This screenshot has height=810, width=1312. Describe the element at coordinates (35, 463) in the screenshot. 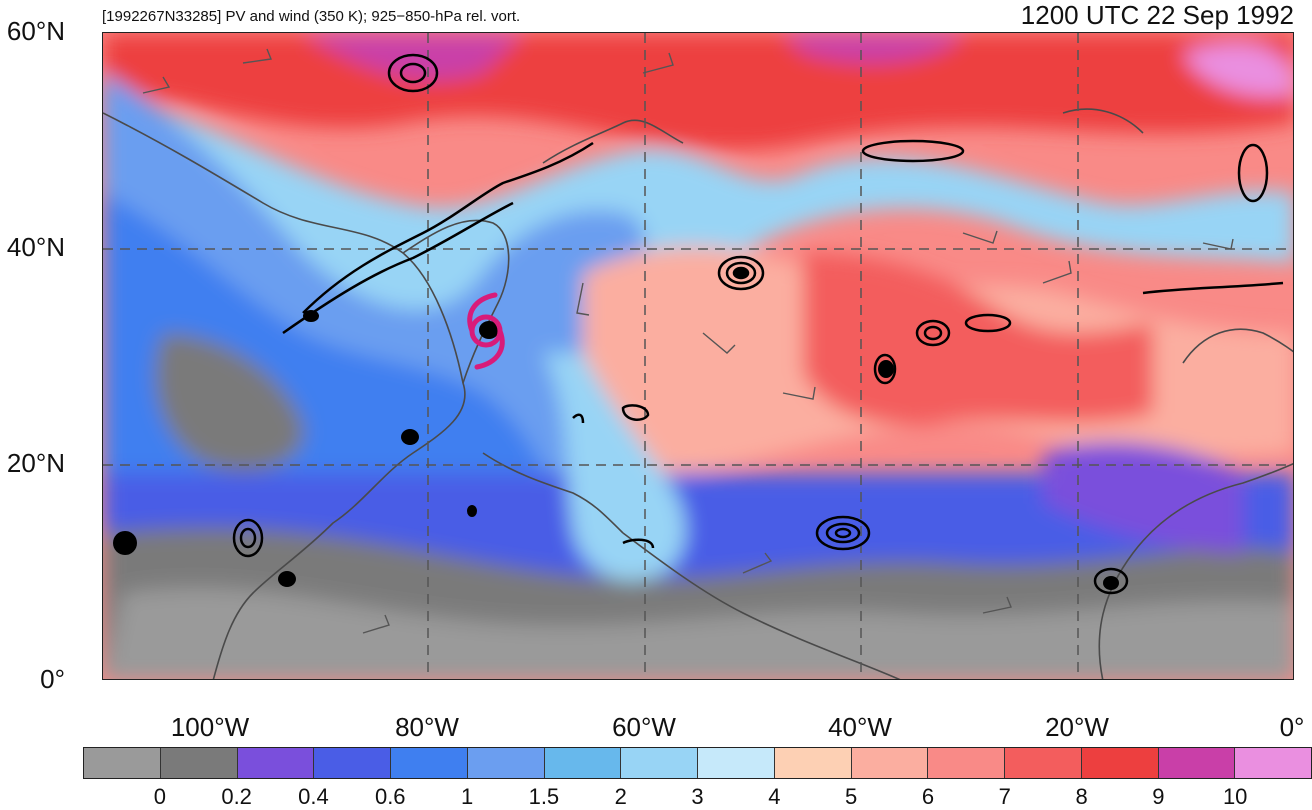

I see `lat-label-20n: 20°N` at that location.